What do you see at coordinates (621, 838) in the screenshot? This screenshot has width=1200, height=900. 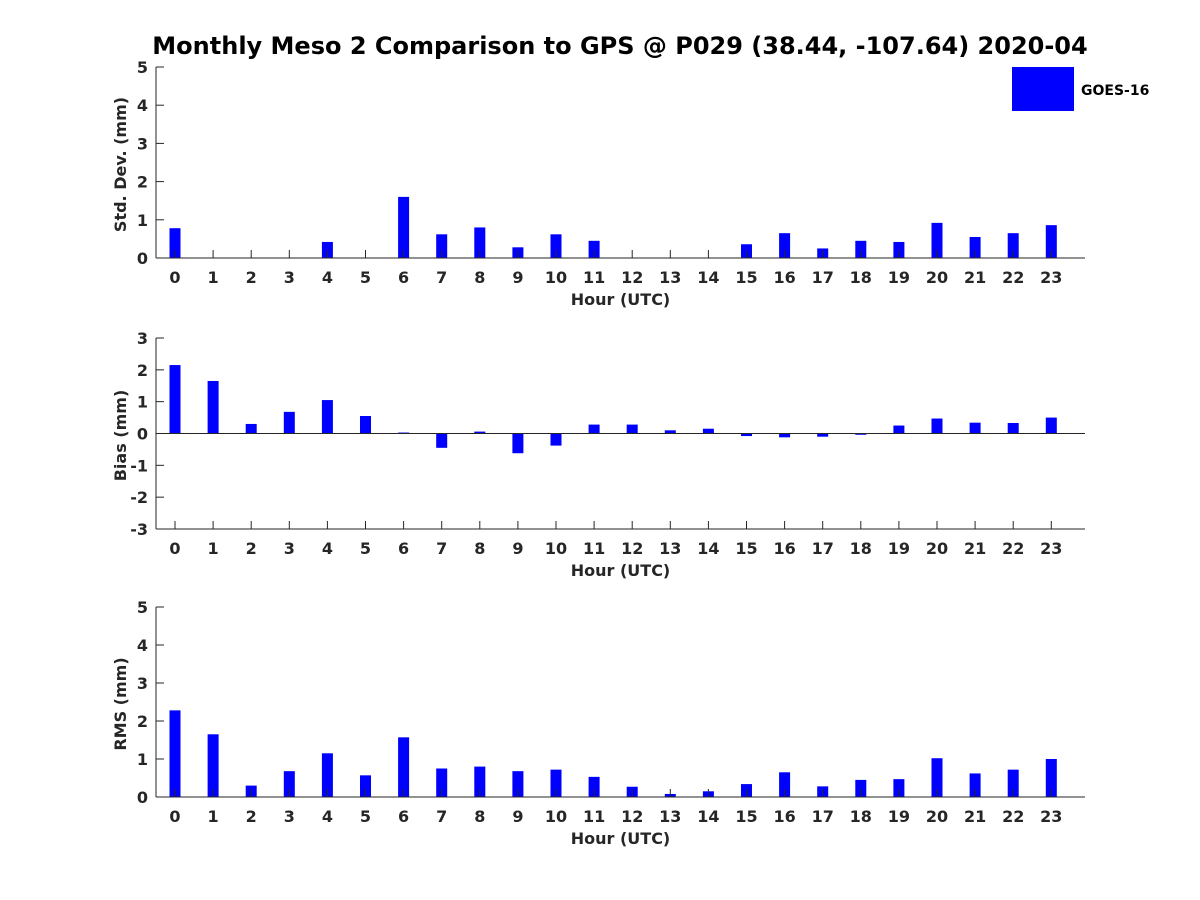 I see `x-axis-label: Hour (UTC)` at bounding box center [621, 838].